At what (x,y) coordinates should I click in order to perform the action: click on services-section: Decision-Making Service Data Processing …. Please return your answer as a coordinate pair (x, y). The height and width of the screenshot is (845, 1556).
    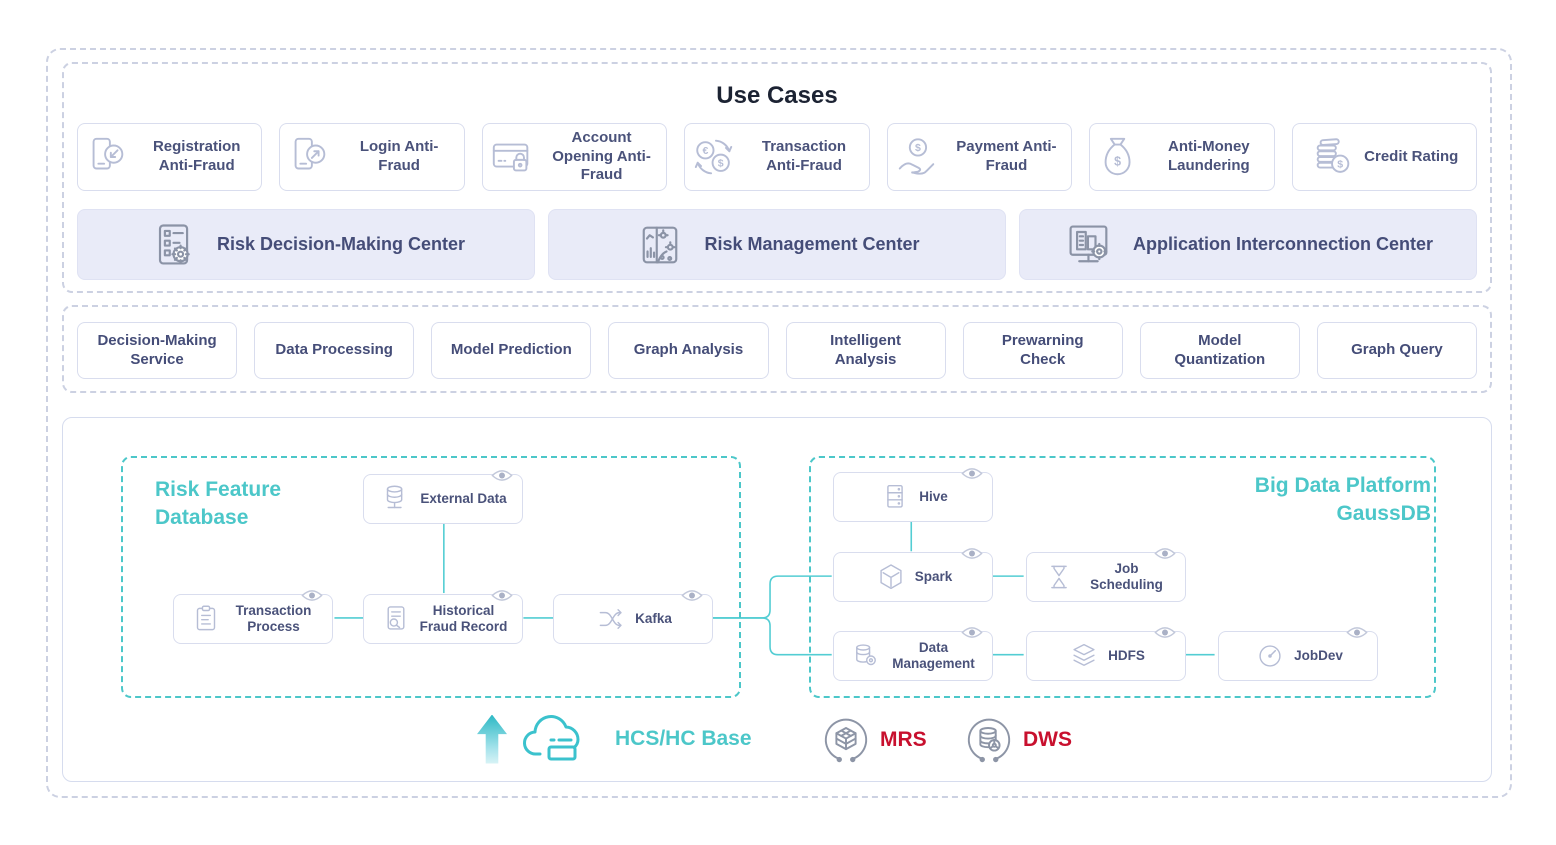
    Looking at the image, I should click on (777, 349).